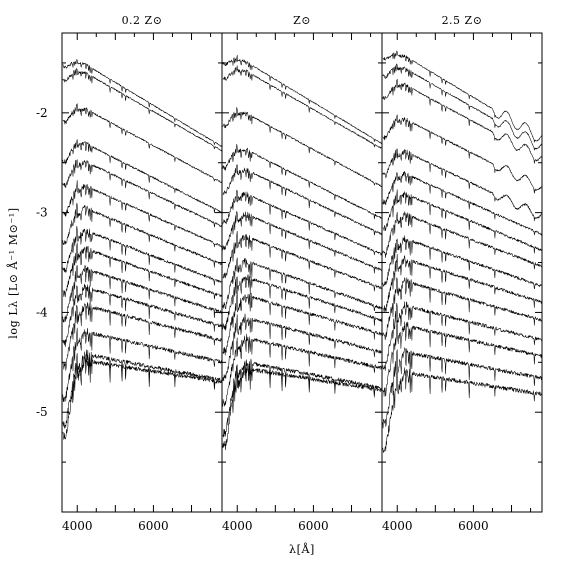 The width and height of the screenshot is (575, 575). What do you see at coordinates (13, 272) in the screenshot?
I see `y-axis-label: log Lλ [L⊙ Å⁻¹ M⊙⁻¹]` at bounding box center [13, 272].